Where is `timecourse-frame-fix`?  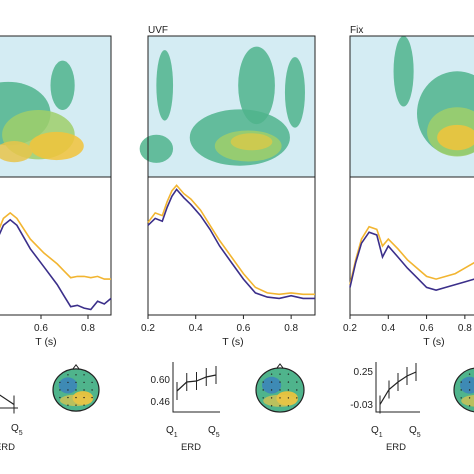 timecourse-frame-fix is located at coordinates (411, 246).